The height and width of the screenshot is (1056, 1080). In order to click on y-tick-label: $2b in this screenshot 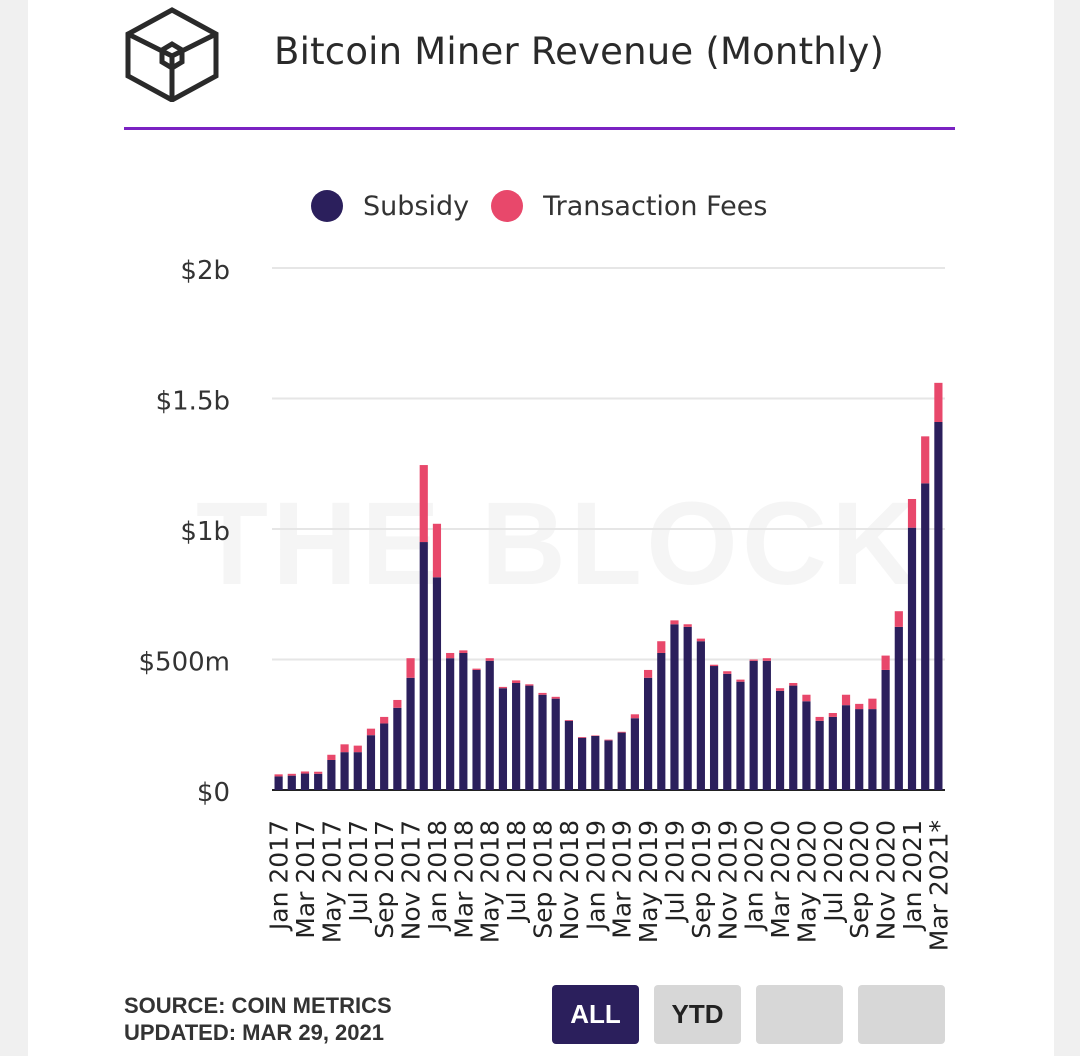, I will do `click(205, 271)`.